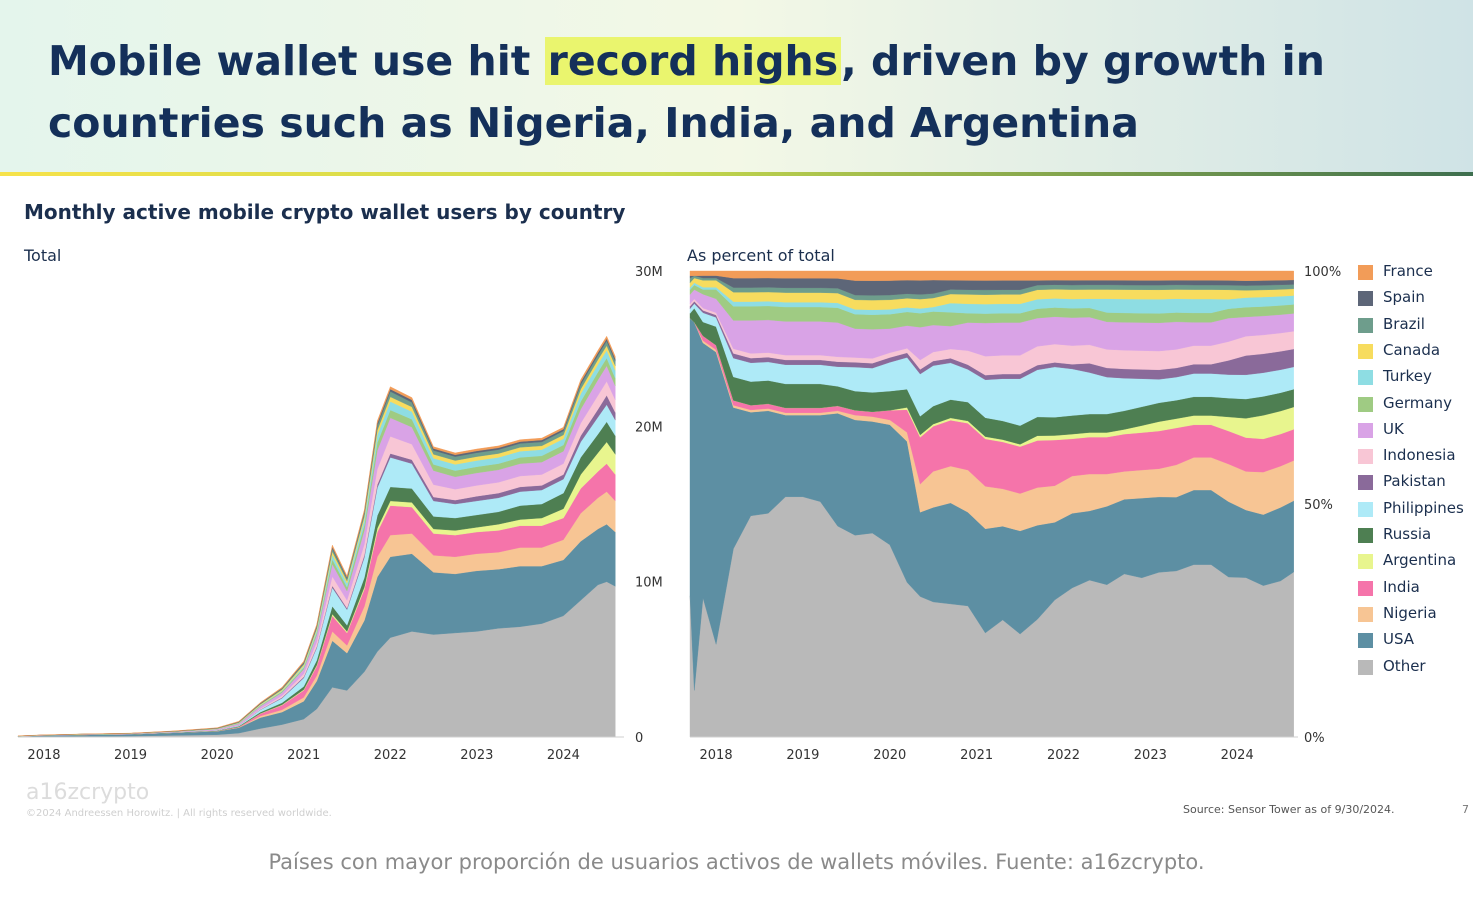 The height and width of the screenshot is (908, 1473). I want to click on total-y-tick-label: 30M, so click(649, 272).